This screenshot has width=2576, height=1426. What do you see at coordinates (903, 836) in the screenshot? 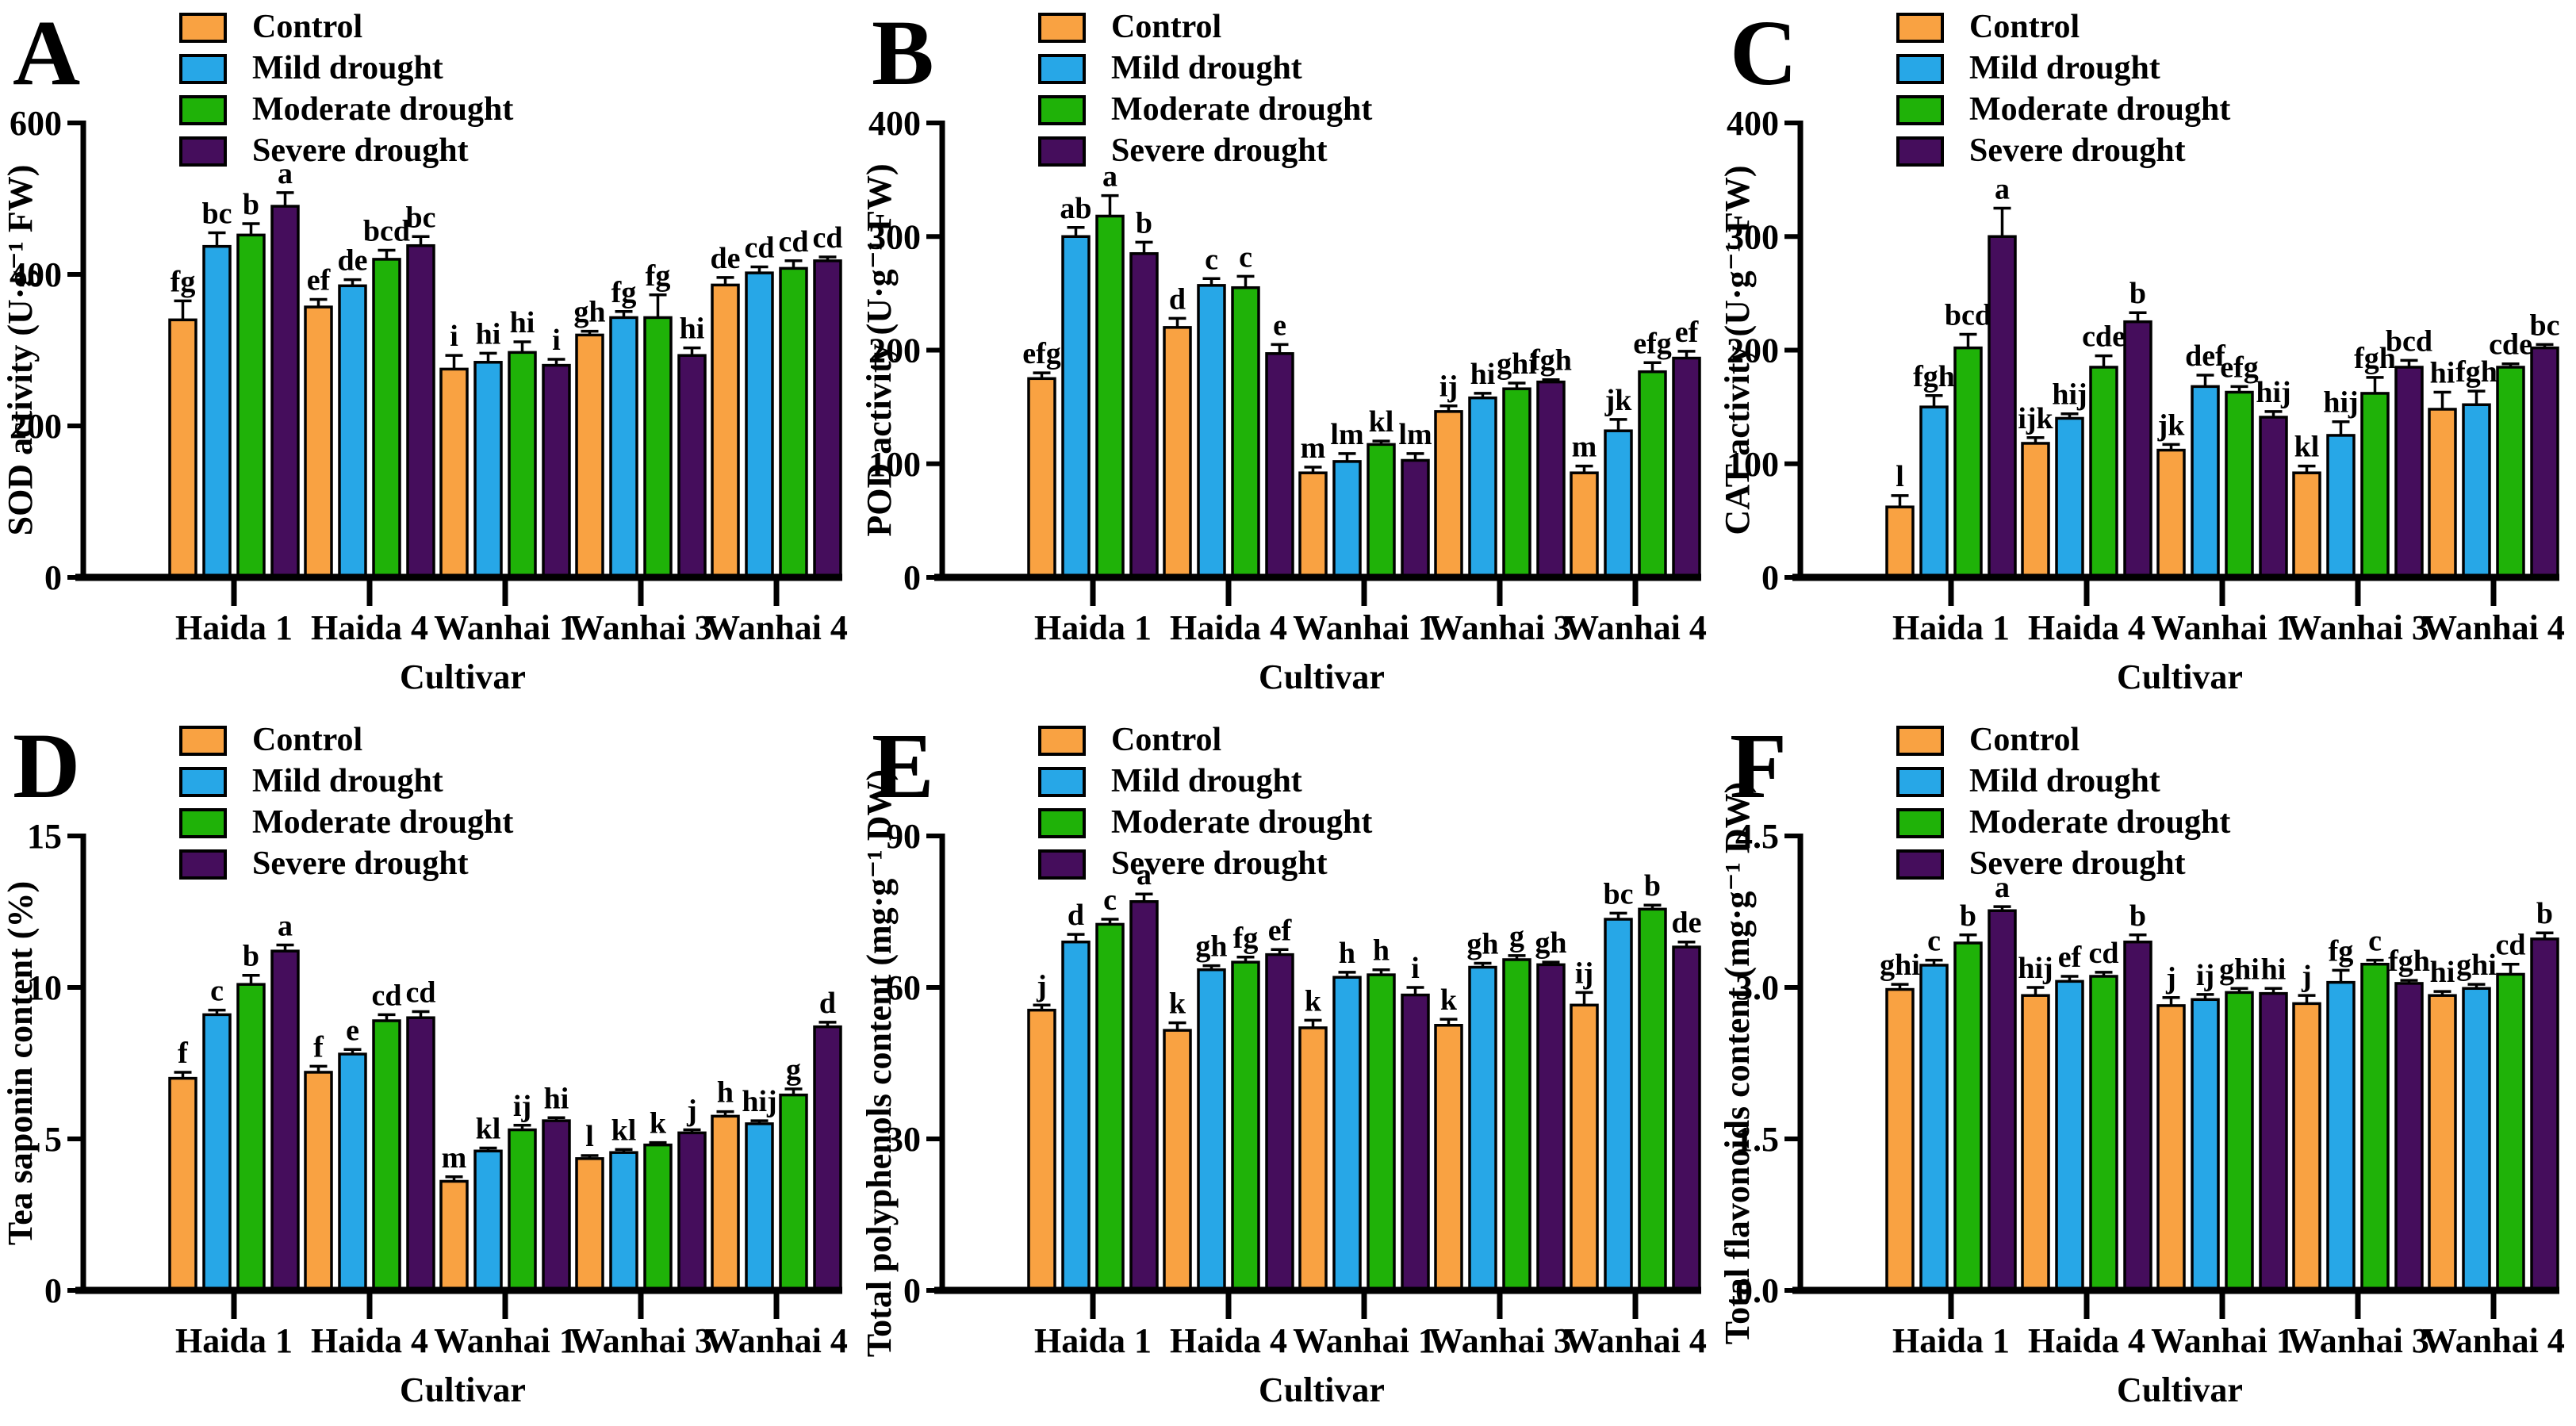
I see `y-tick-label: 90` at bounding box center [903, 836].